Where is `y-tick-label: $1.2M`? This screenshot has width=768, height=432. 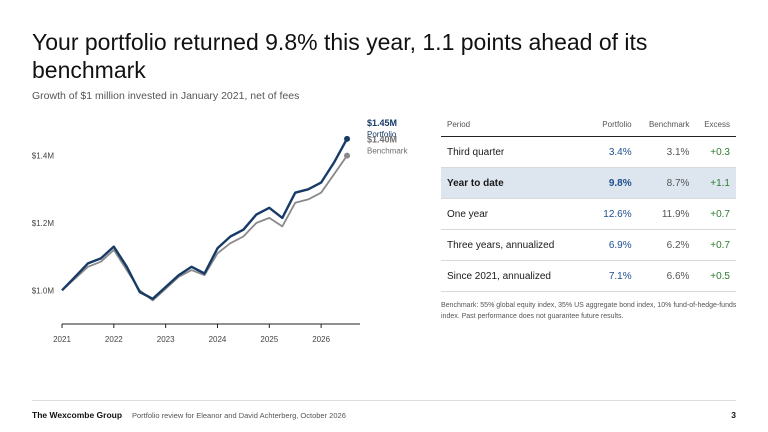
y-tick-label: $1.2M is located at coordinates (43, 223).